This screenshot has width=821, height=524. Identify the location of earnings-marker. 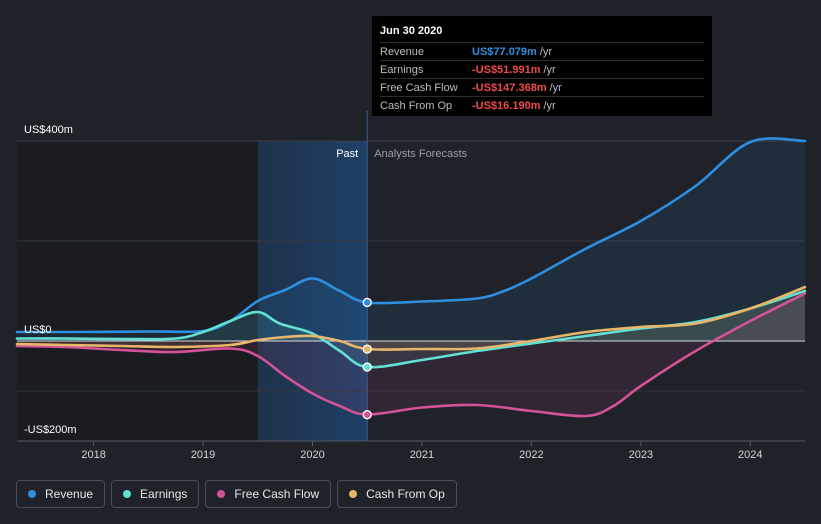
(367, 367).